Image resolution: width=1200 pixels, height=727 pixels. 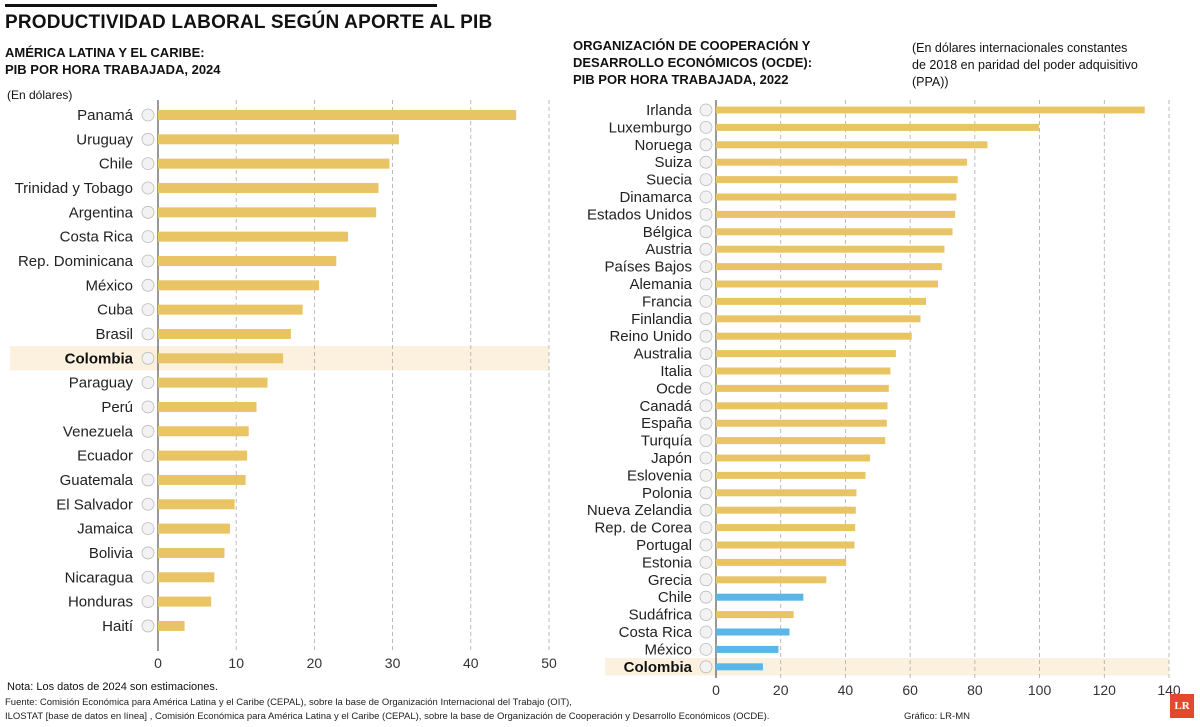 I want to click on latam-label-costa-rica: Costa Rica, so click(x=97, y=237).